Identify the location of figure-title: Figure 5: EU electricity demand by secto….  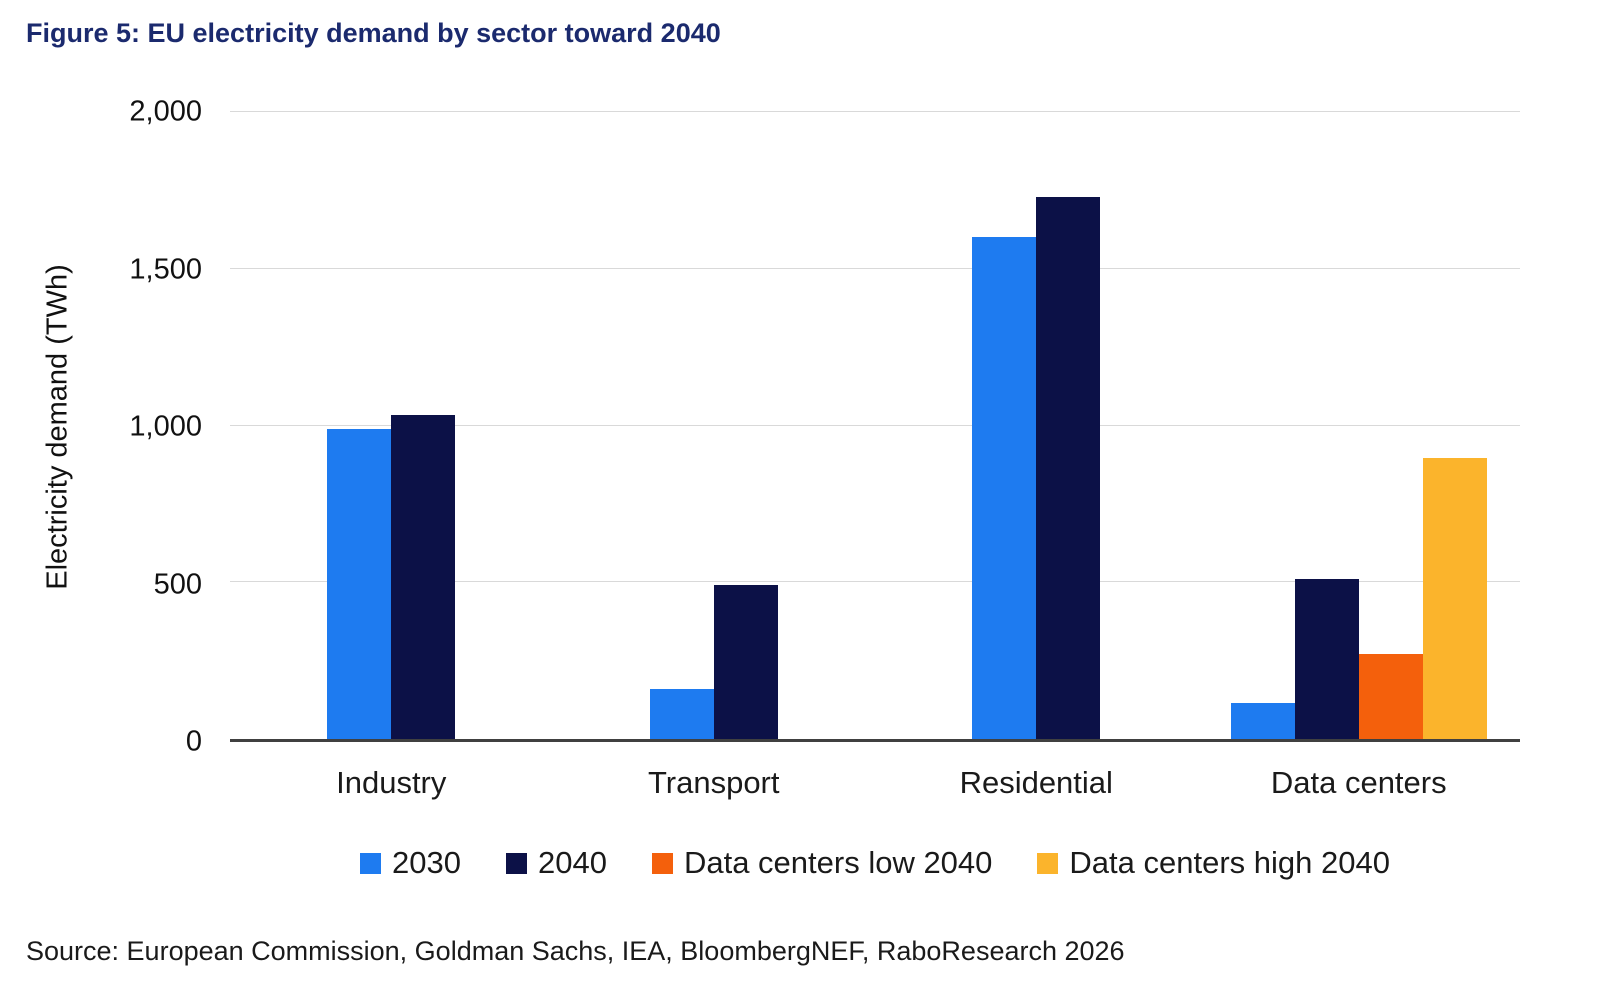
(373, 33).